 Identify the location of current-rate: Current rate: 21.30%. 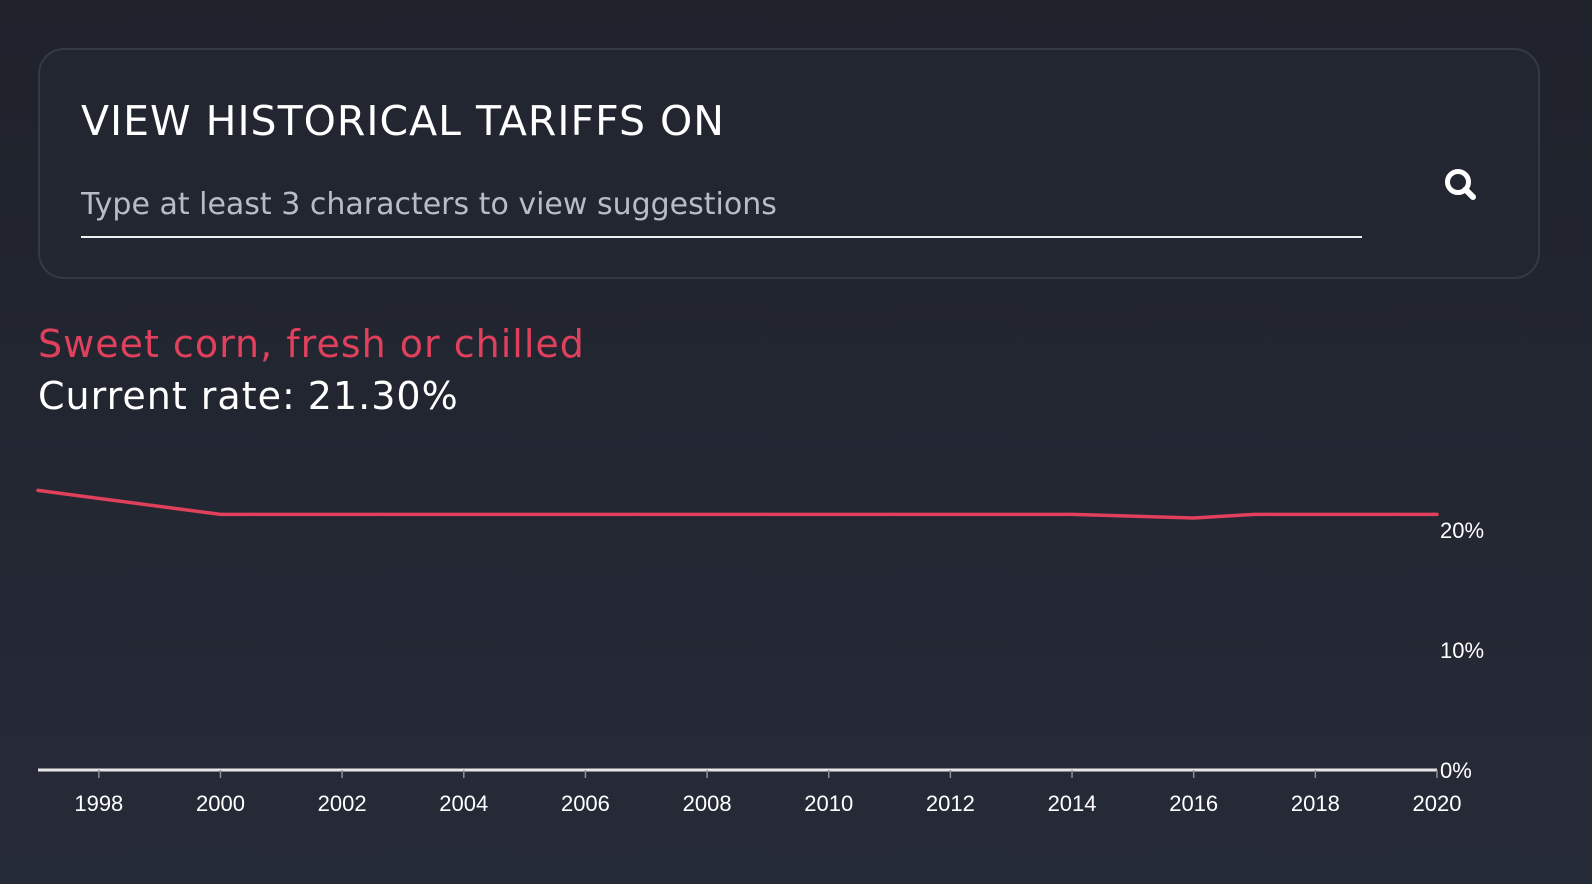
(248, 396).